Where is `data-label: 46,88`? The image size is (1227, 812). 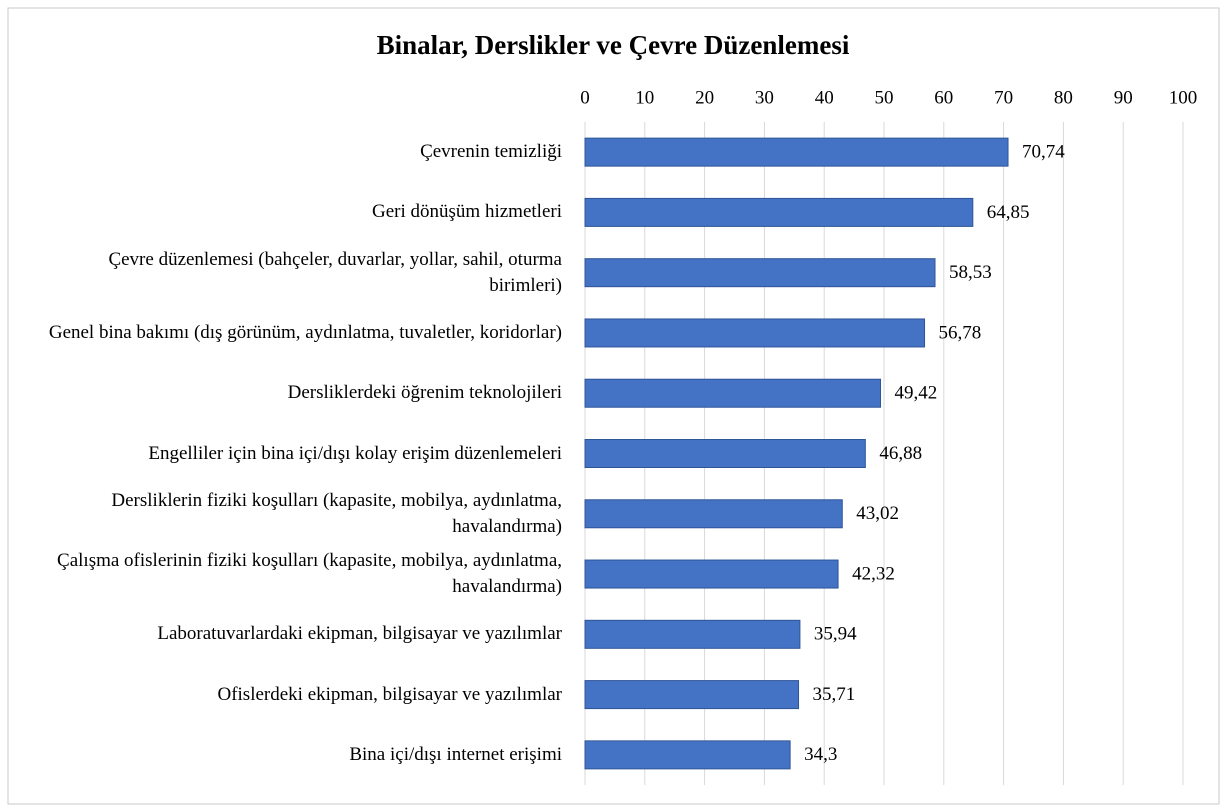 data-label: 46,88 is located at coordinates (900, 453).